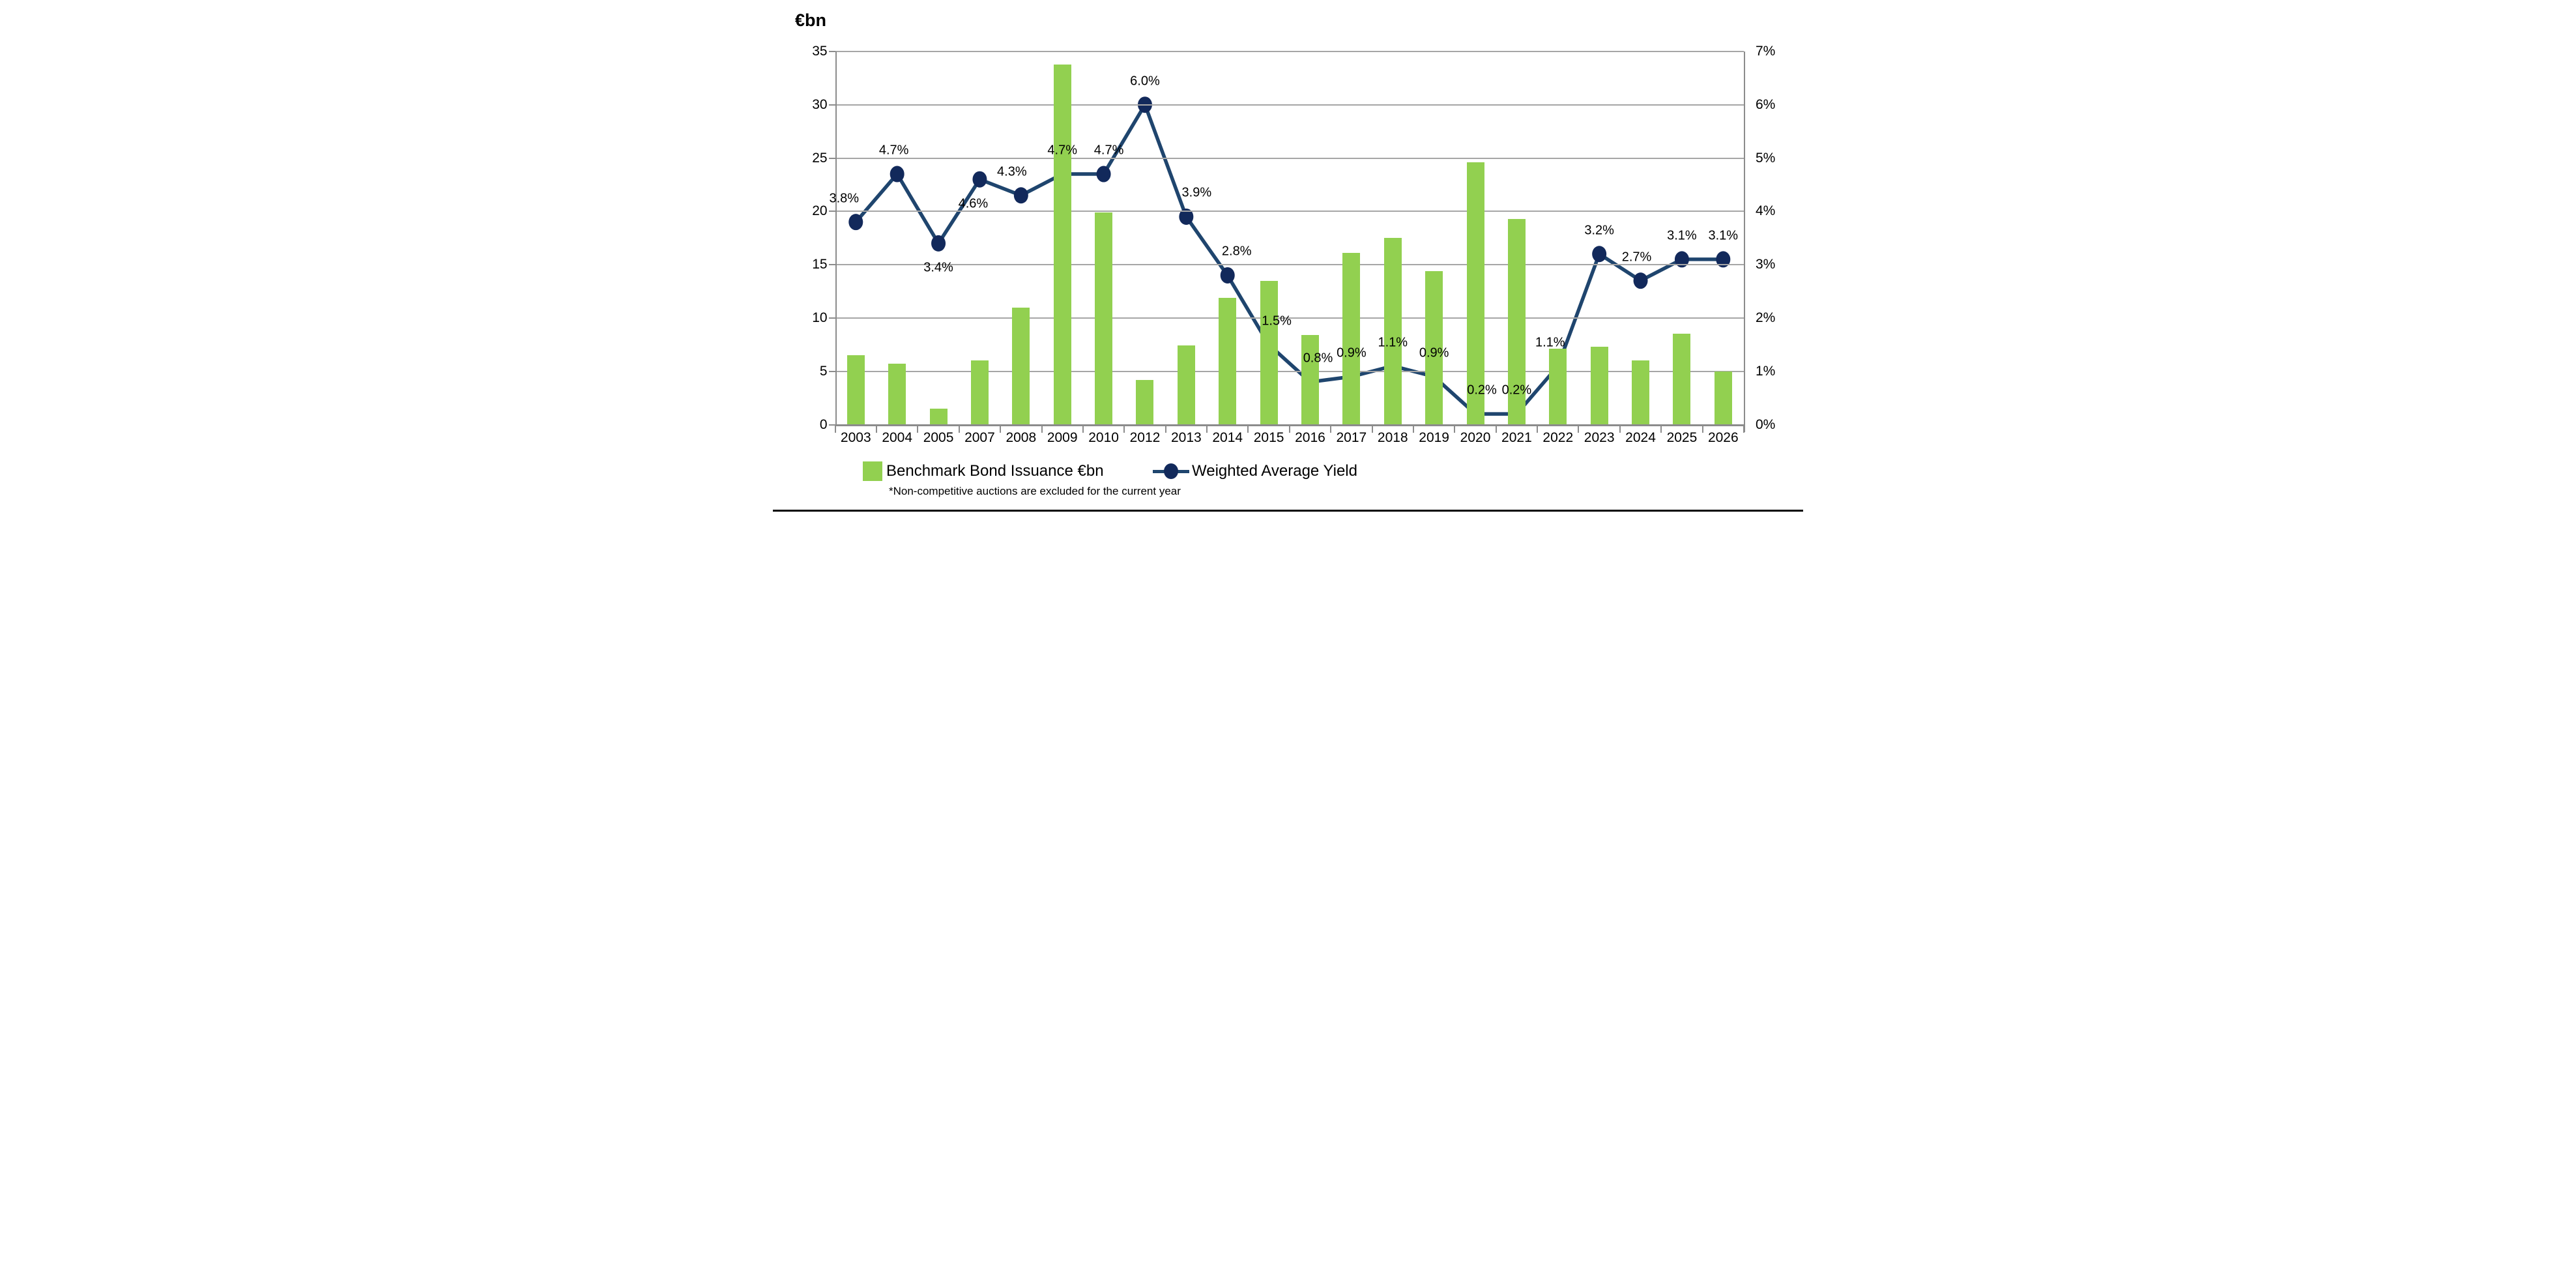 This screenshot has height=1282, width=2576. I want to click on yield-data-label: 3.8%, so click(844, 198).